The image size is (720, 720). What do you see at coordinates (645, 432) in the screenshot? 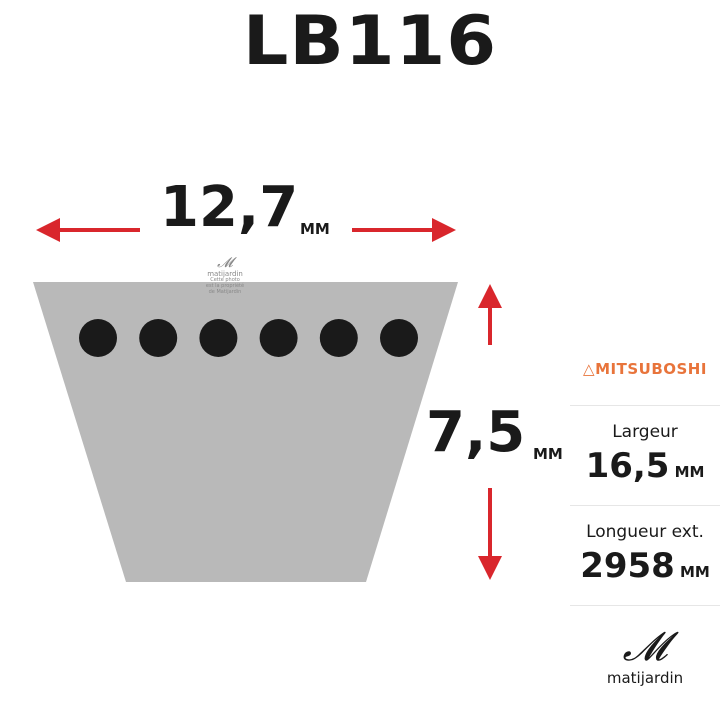
I see `spec-label: Largeur` at bounding box center [645, 432].